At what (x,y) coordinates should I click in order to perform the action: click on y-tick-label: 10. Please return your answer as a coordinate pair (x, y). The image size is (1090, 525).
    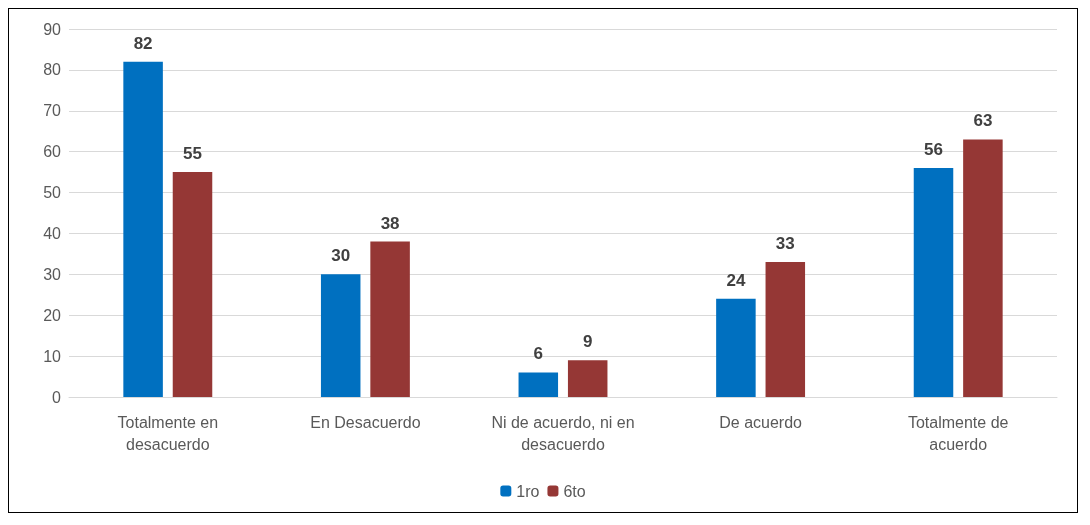
    Looking at the image, I should click on (52, 356).